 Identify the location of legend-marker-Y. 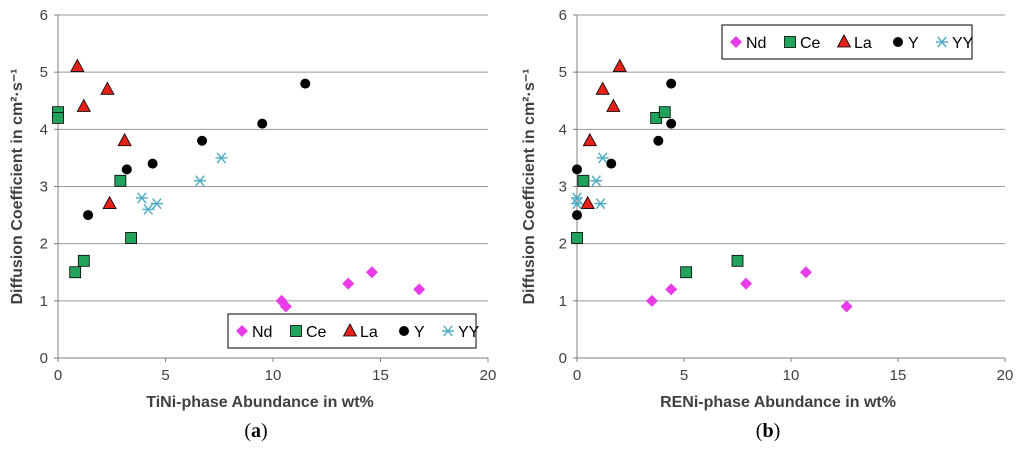
(898, 42).